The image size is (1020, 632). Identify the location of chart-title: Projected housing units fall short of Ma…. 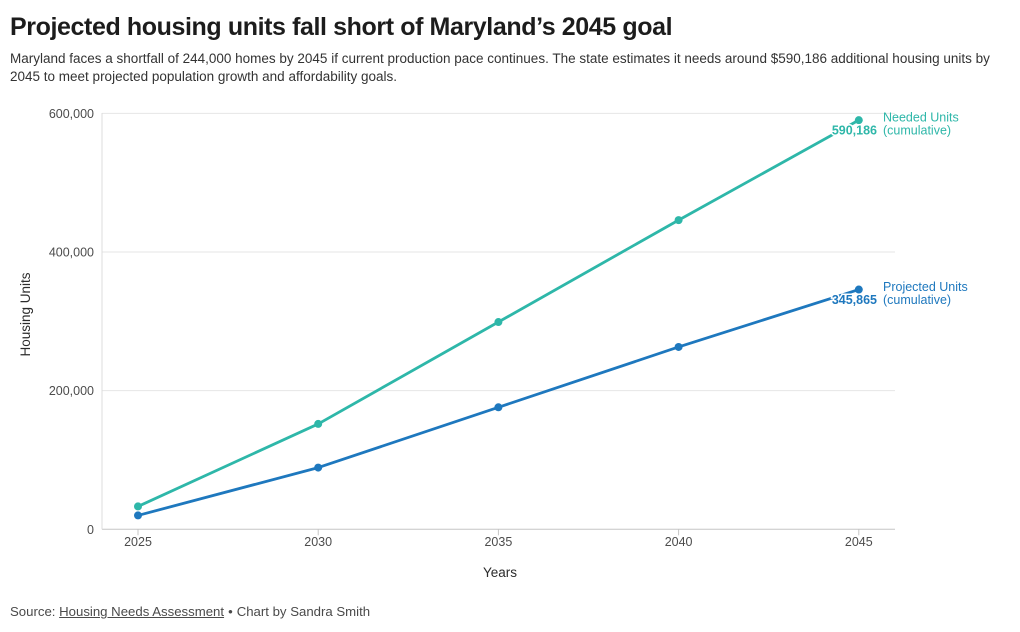
(341, 27).